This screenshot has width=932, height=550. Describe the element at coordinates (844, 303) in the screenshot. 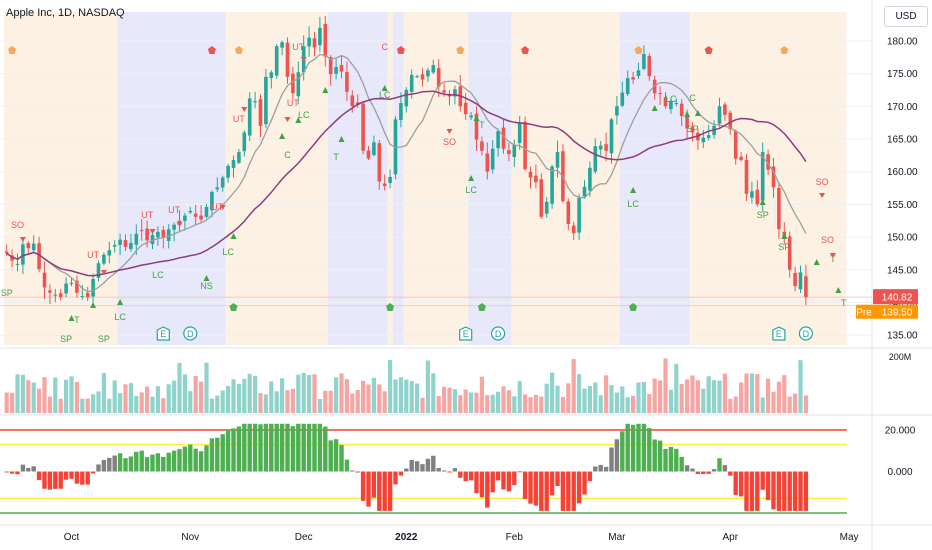

I see `signal-label: T` at that location.